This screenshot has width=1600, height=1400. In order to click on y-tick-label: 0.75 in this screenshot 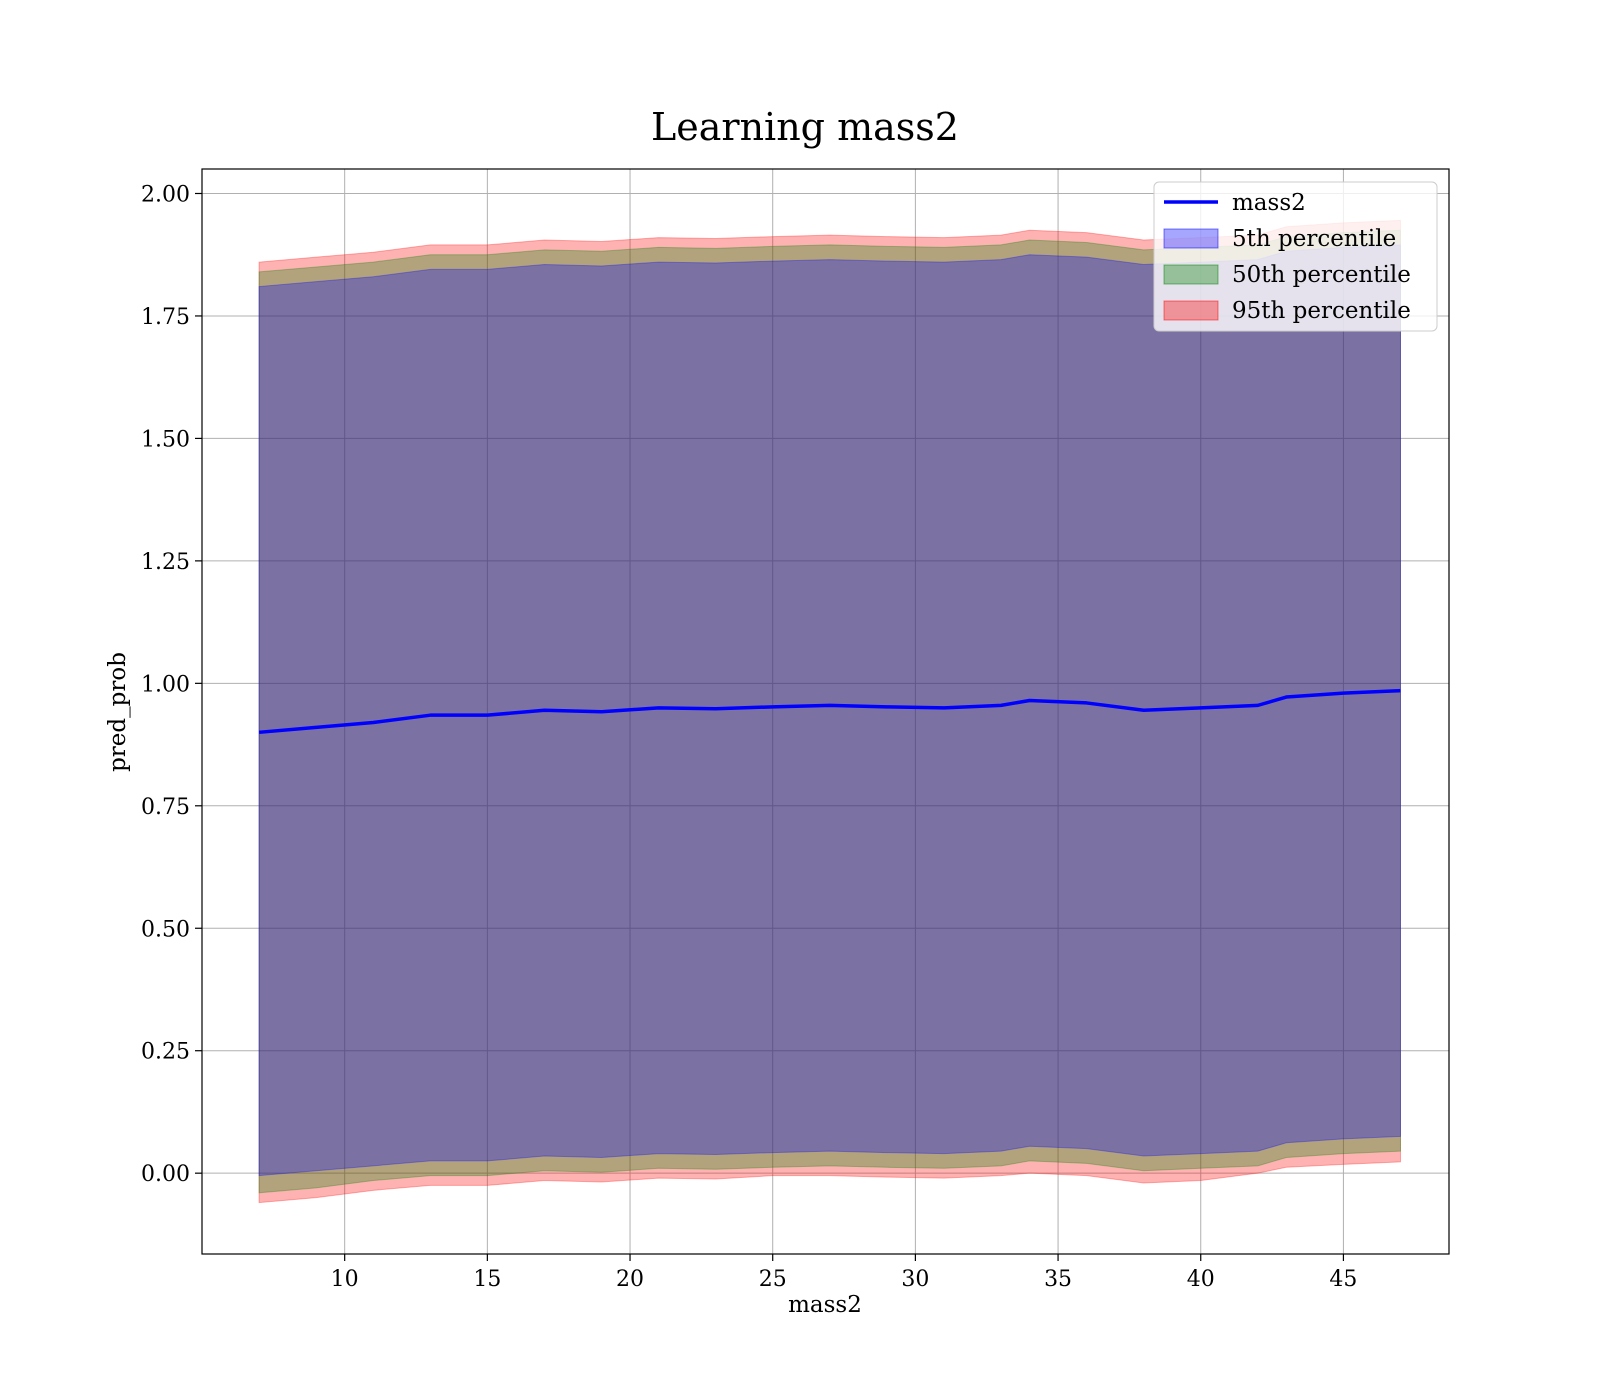, I will do `click(165, 807)`.